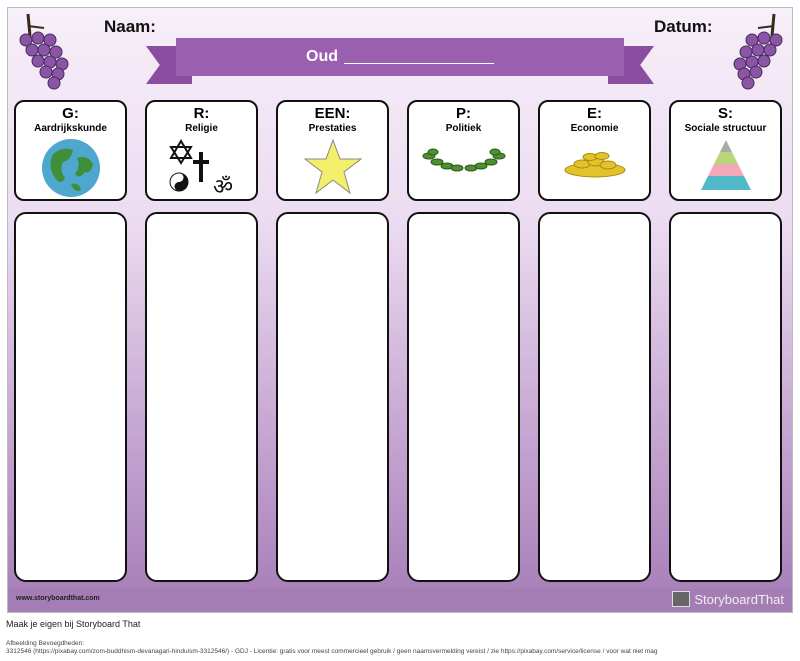 The width and height of the screenshot is (800, 661). I want to click on pyramid-icon, so click(725, 165).